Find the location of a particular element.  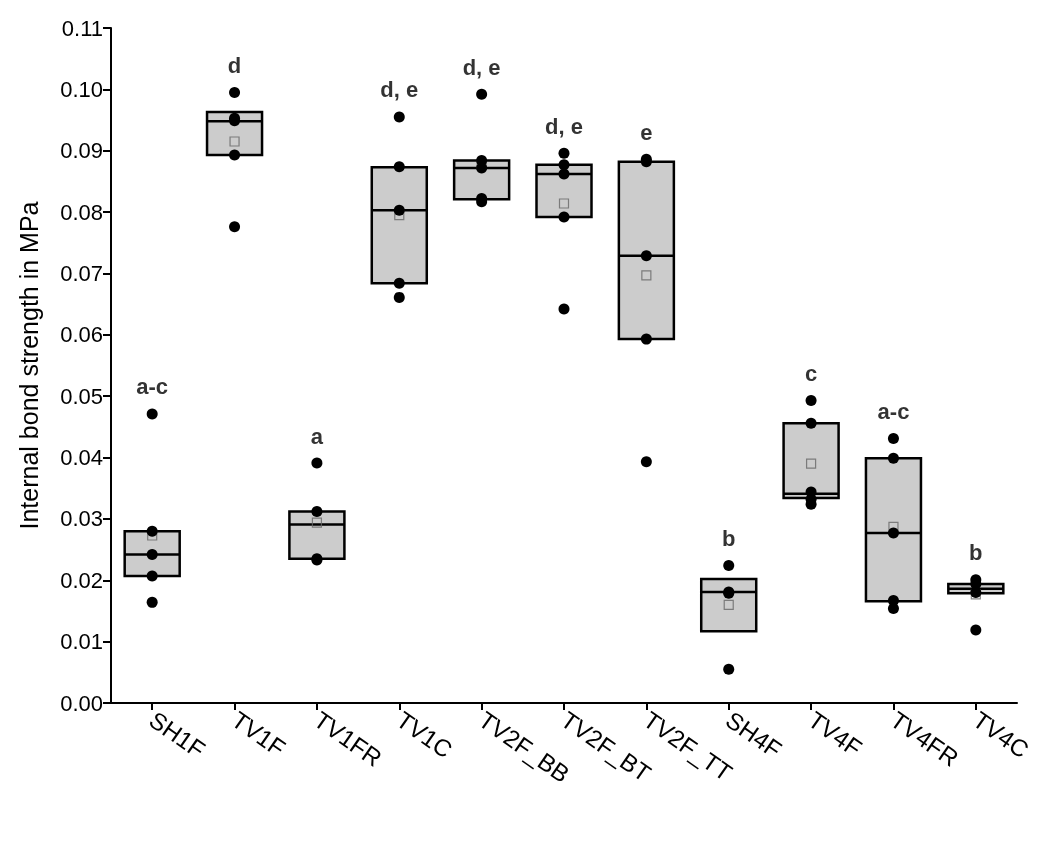

y-tick-label: 0.01 is located at coordinates (81, 642).